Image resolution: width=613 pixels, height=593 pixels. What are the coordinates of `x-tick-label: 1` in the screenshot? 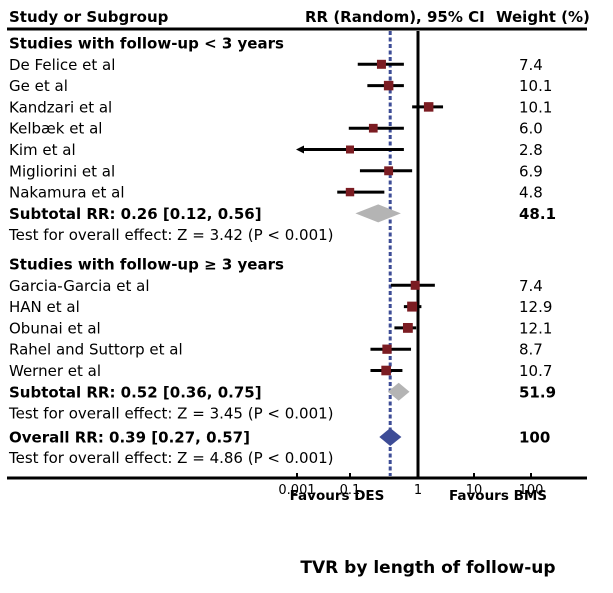 It's located at (418, 490).